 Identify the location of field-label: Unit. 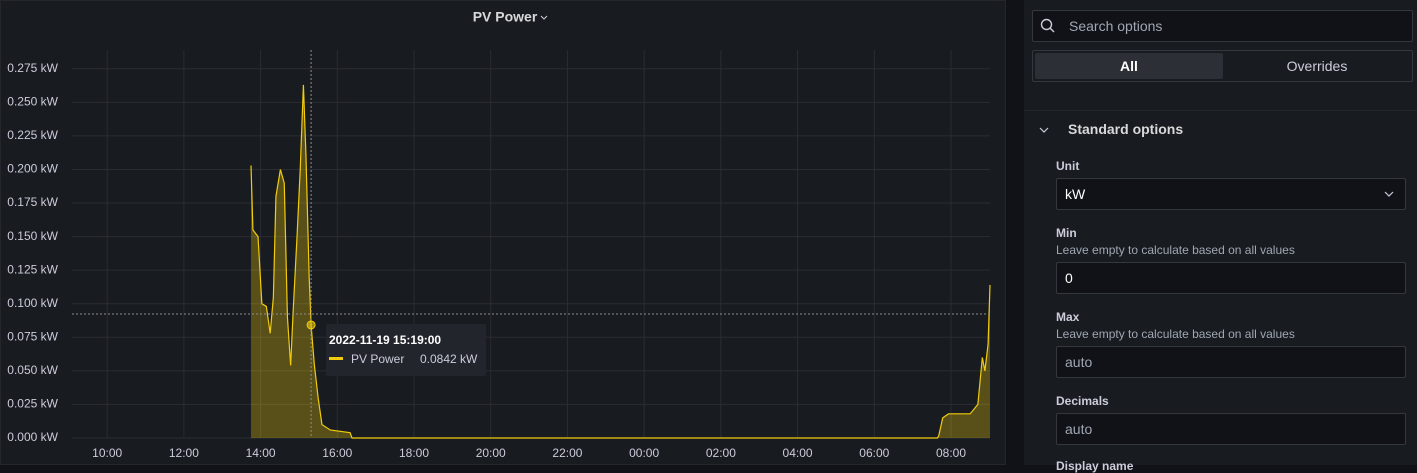
(1068, 166).